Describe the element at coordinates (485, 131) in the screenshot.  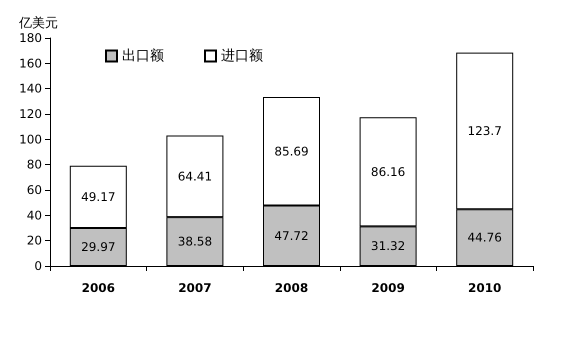
I see `data-label: 123.7` at that location.